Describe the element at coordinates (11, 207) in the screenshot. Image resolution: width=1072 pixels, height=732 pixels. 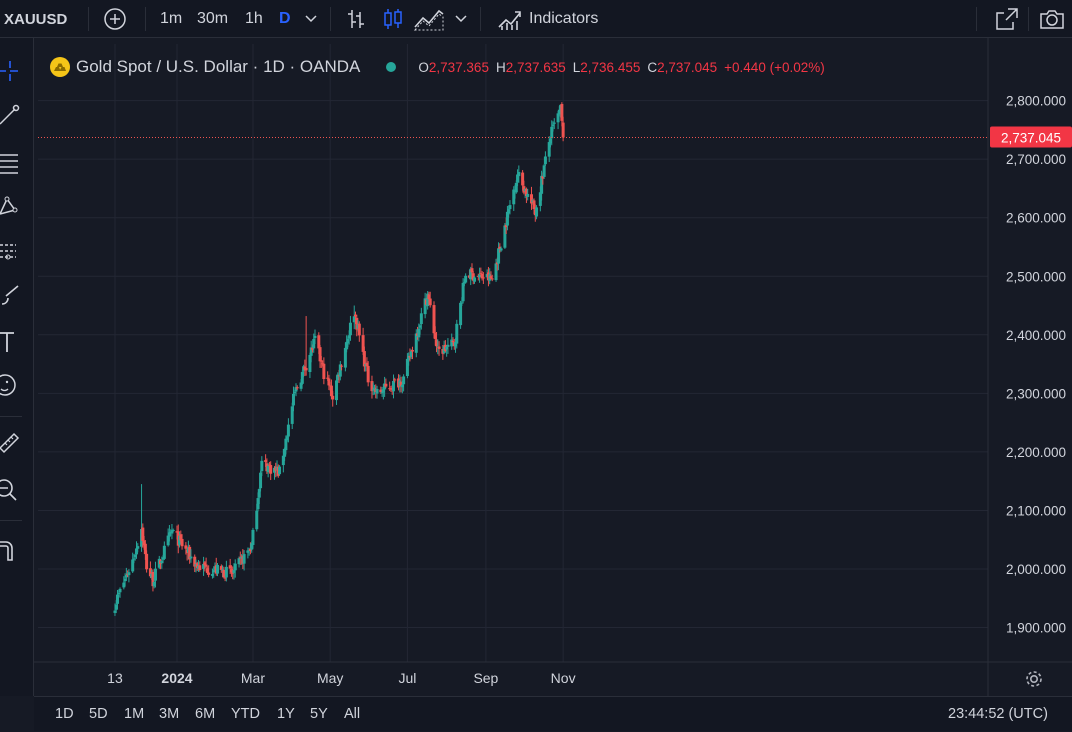
I see `pattern-icon` at that location.